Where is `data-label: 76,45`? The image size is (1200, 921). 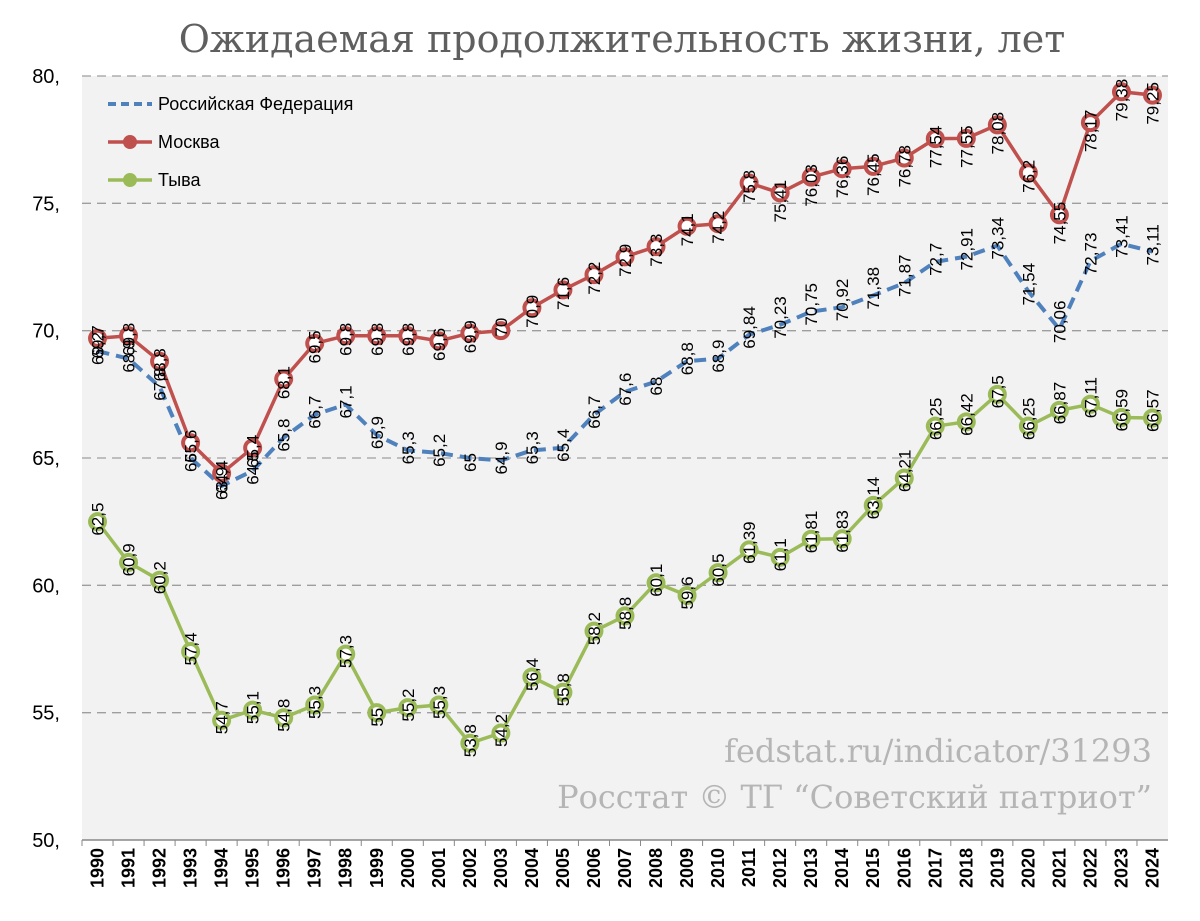 data-label: 76,45 is located at coordinates (873, 174).